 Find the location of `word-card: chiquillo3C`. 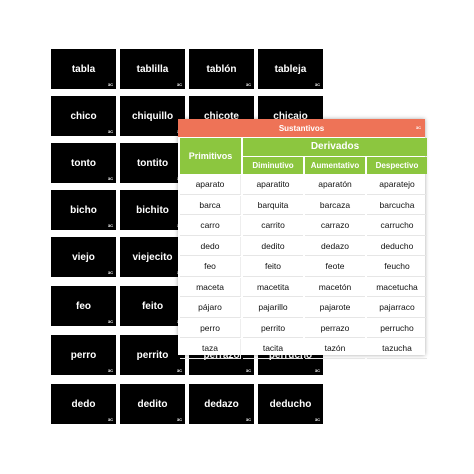

word-card: chiquillo3C is located at coordinates (152, 116).